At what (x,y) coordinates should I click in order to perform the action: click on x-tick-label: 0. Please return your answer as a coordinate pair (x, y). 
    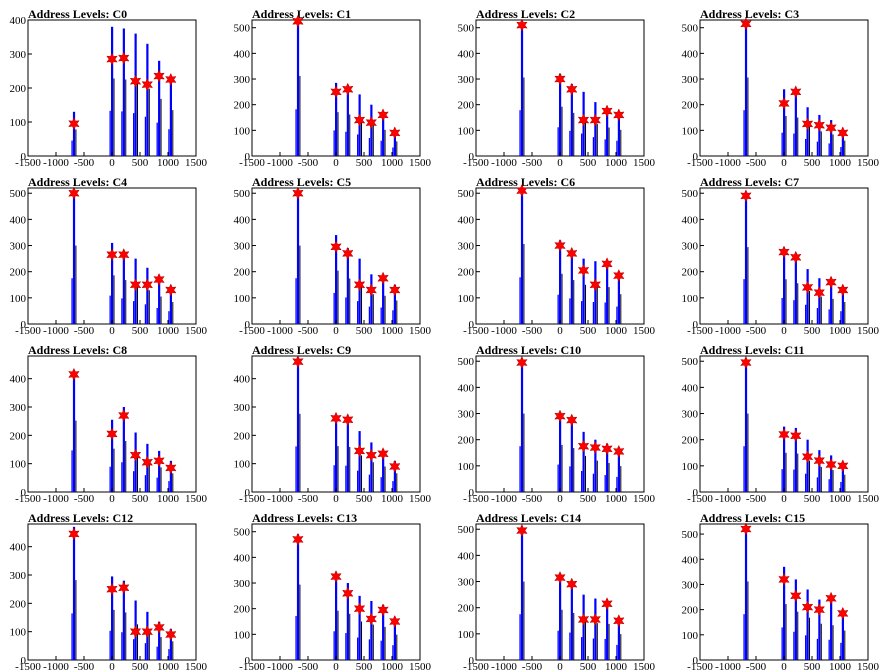
    Looking at the image, I should click on (784, 163).